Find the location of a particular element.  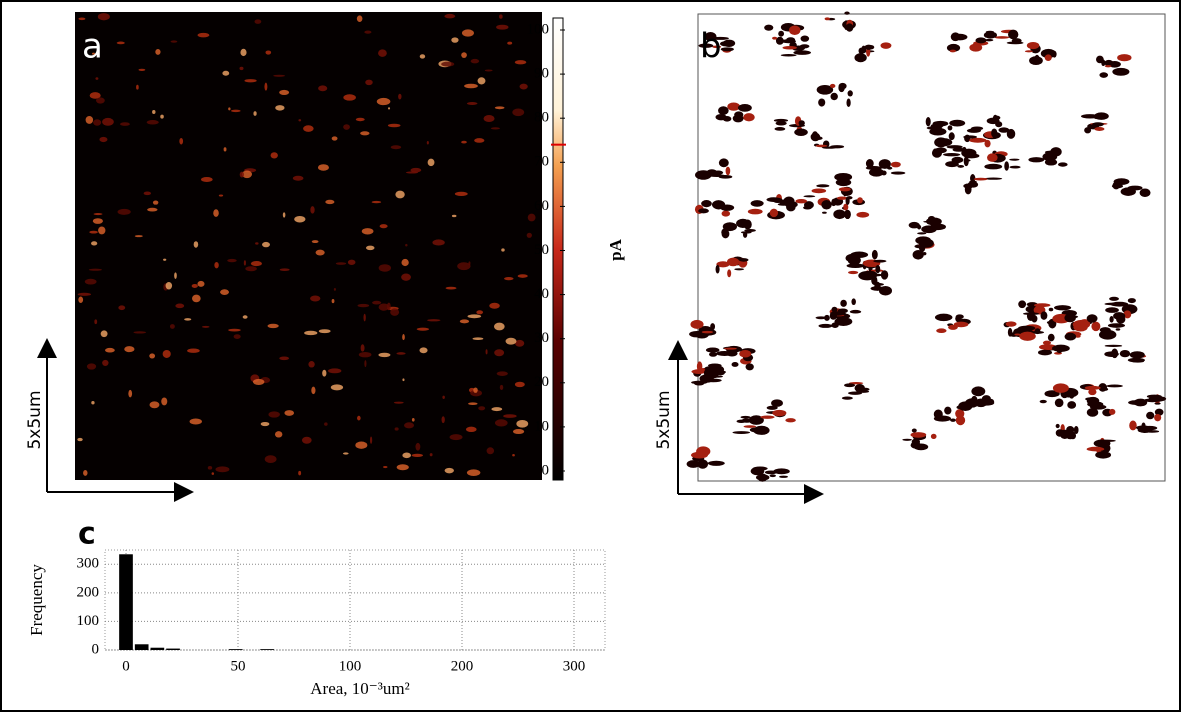

colorbar-tick-label: 90 is located at coordinates (541, 74).